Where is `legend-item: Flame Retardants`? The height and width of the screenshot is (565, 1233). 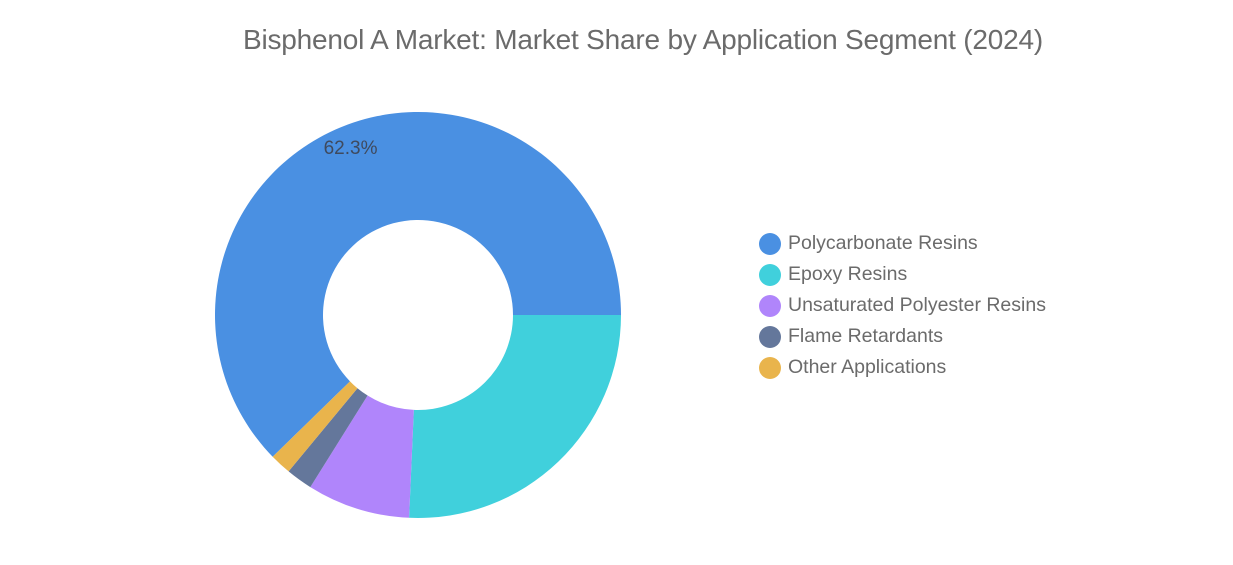 legend-item: Flame Retardants is located at coordinates (902, 336).